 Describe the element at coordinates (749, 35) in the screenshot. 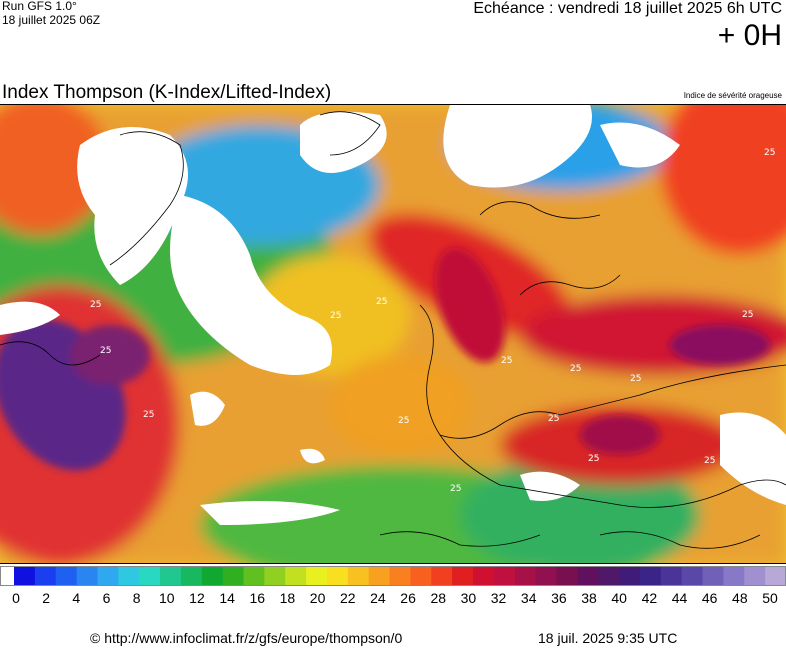

I see `forecast-hour: + 0H` at that location.